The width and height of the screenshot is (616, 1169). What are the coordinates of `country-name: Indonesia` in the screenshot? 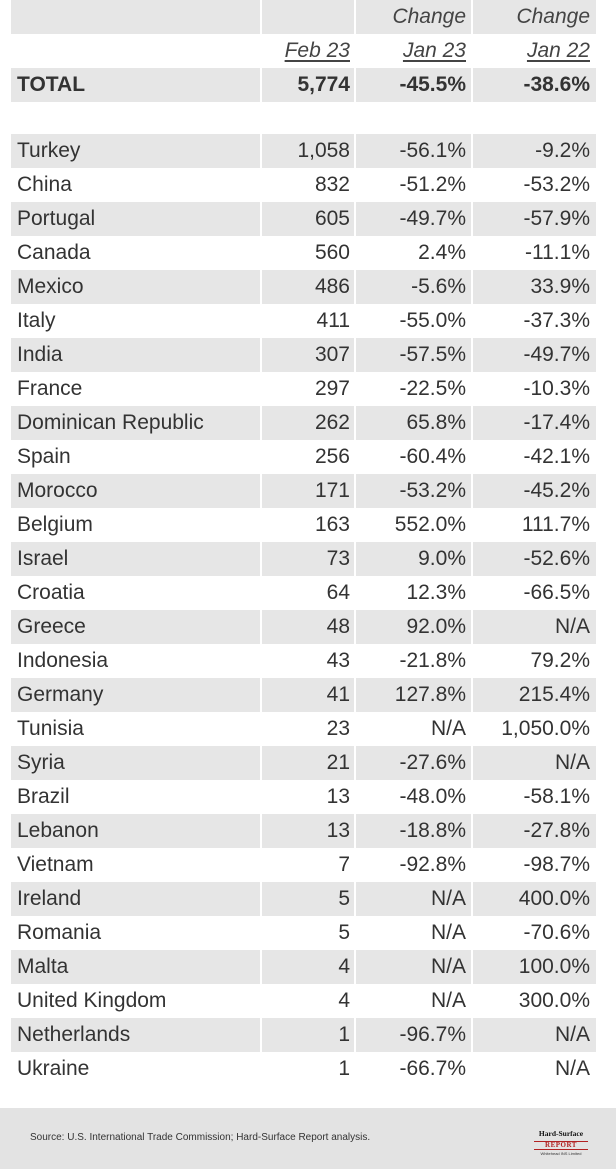 It's located at (63, 660).